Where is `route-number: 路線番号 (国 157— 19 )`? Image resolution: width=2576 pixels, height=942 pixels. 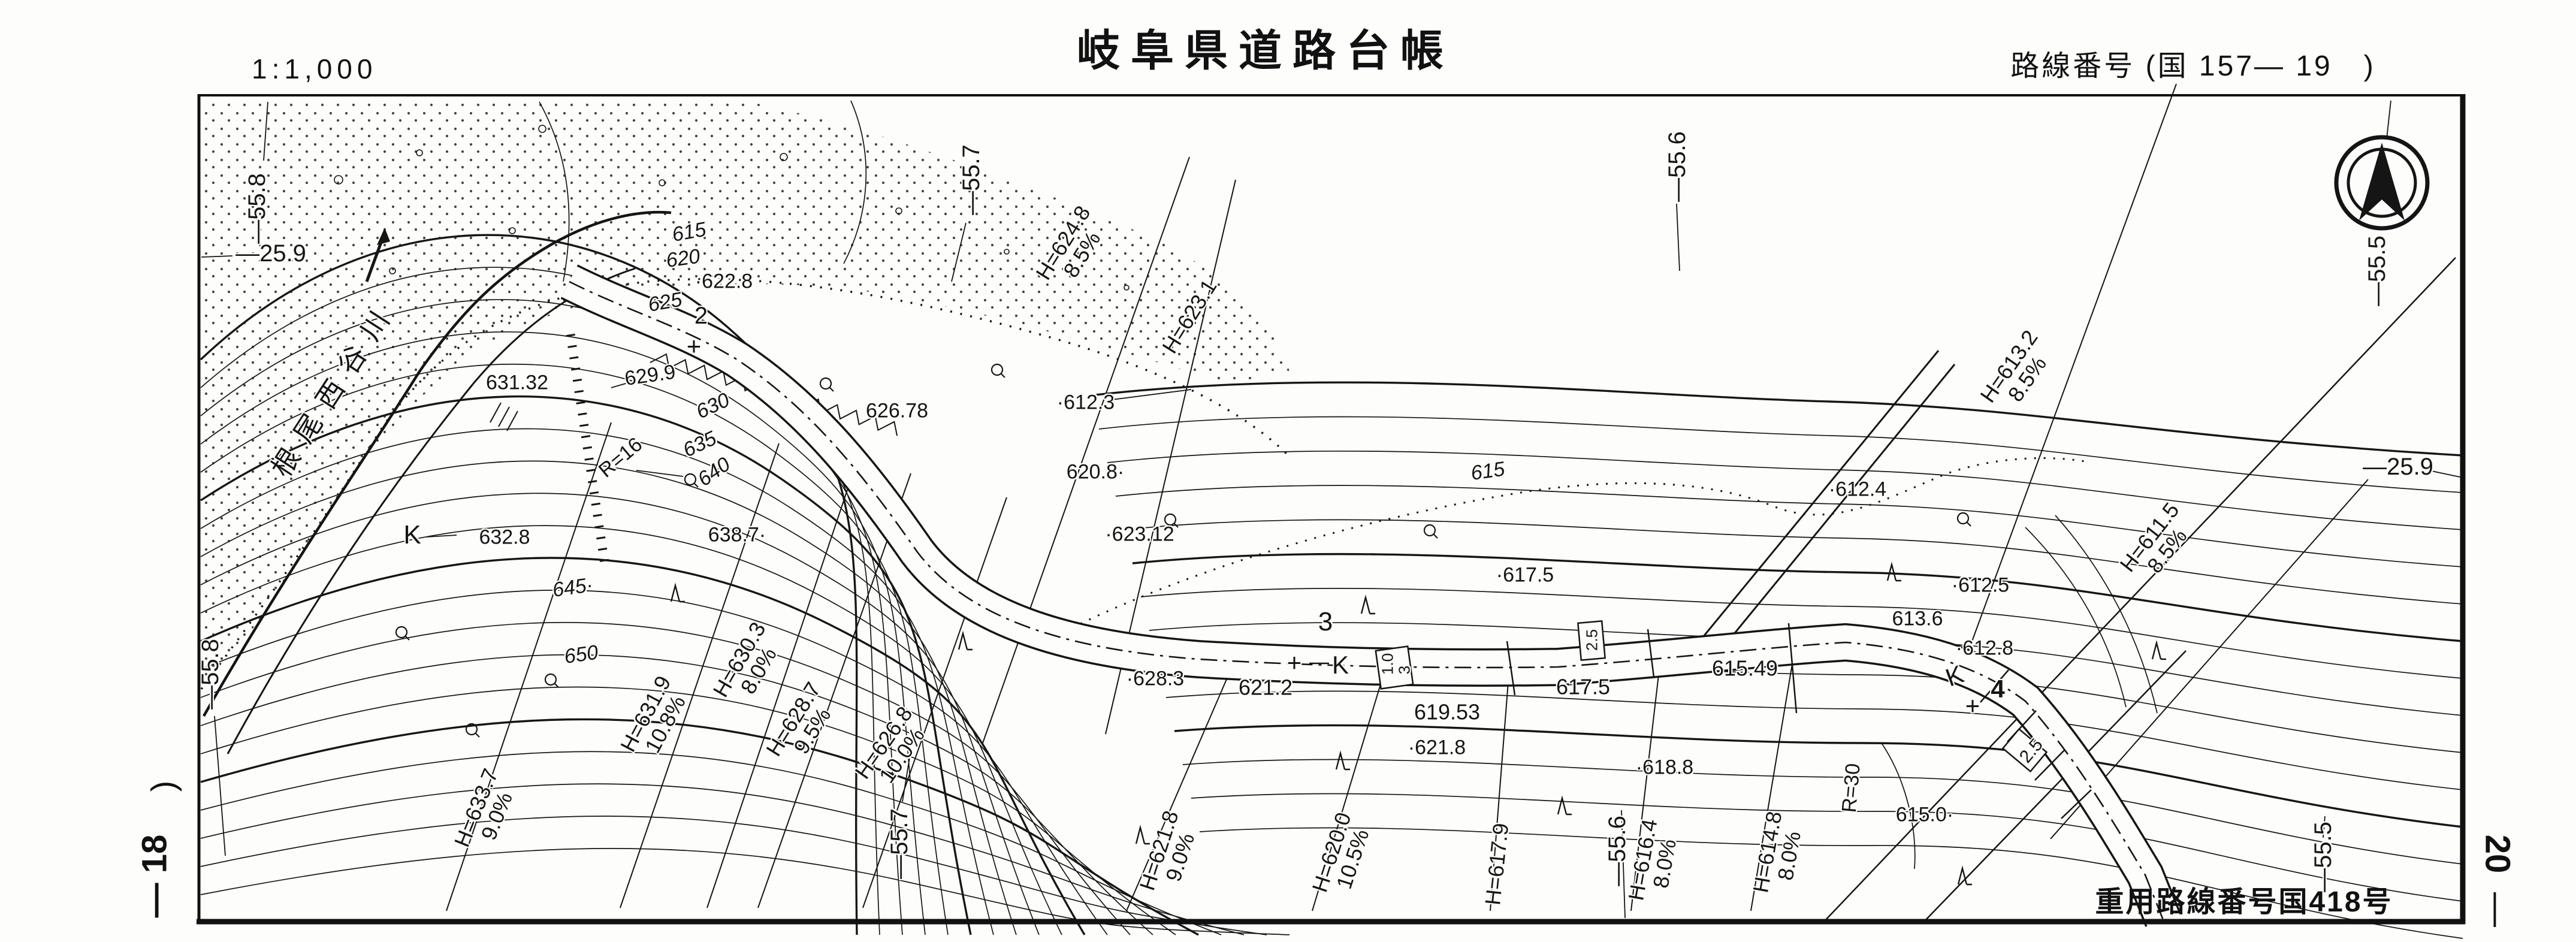 route-number: 路線番号 (国 157— 19 ) is located at coordinates (2193, 66).